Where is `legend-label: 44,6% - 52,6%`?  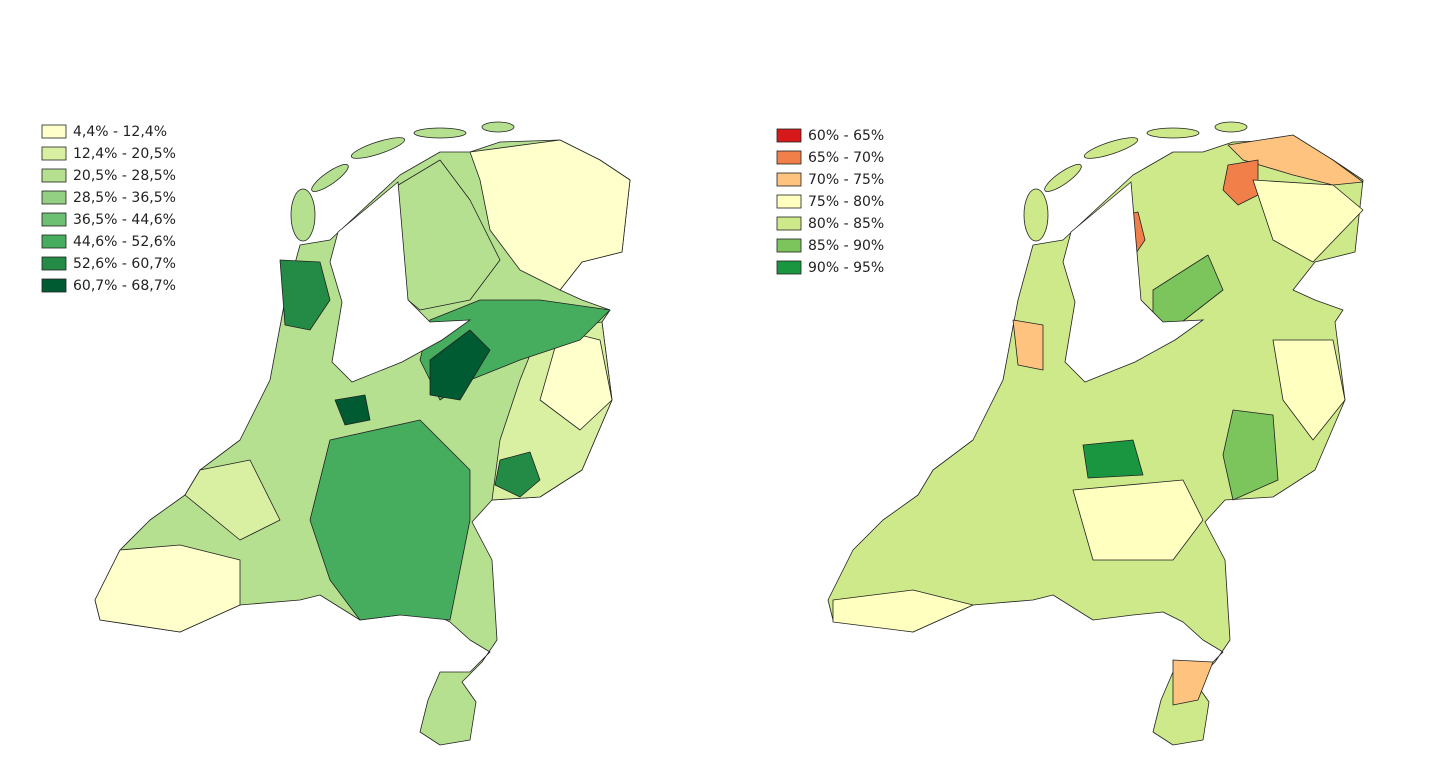 legend-label: 44,6% - 52,6% is located at coordinates (124, 242).